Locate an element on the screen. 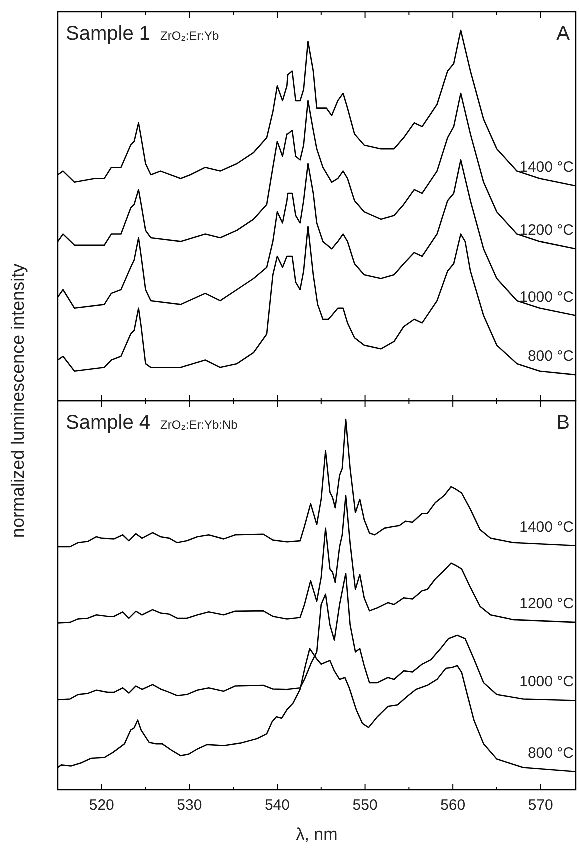 This screenshot has height=860, width=579. x-tick-label: 520 is located at coordinates (101, 805).